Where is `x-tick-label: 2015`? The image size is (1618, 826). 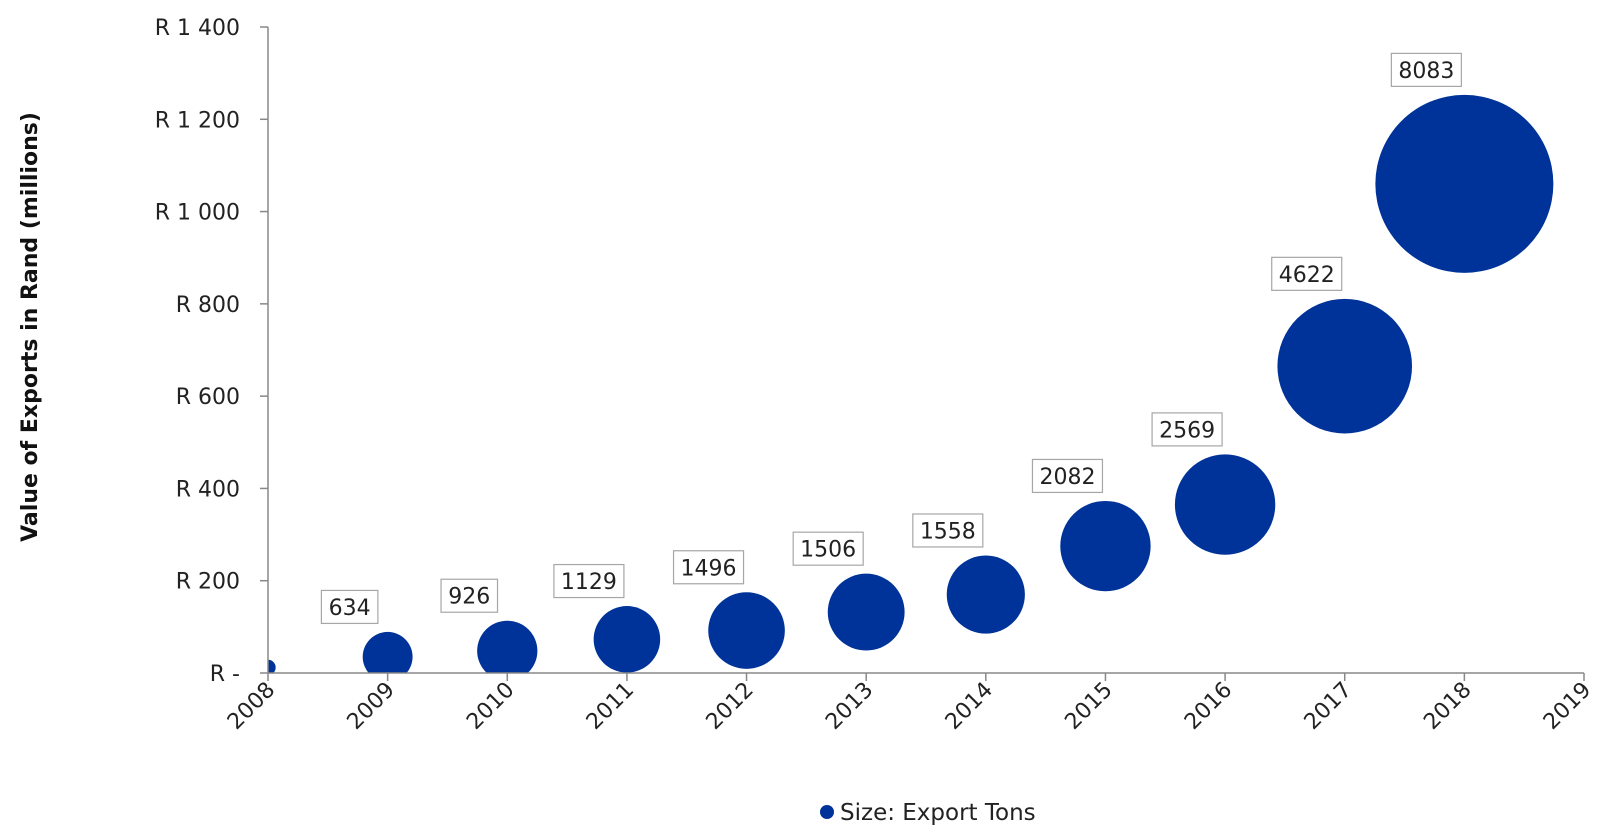
x-tick-label: 2015 is located at coordinates (1088, 706).